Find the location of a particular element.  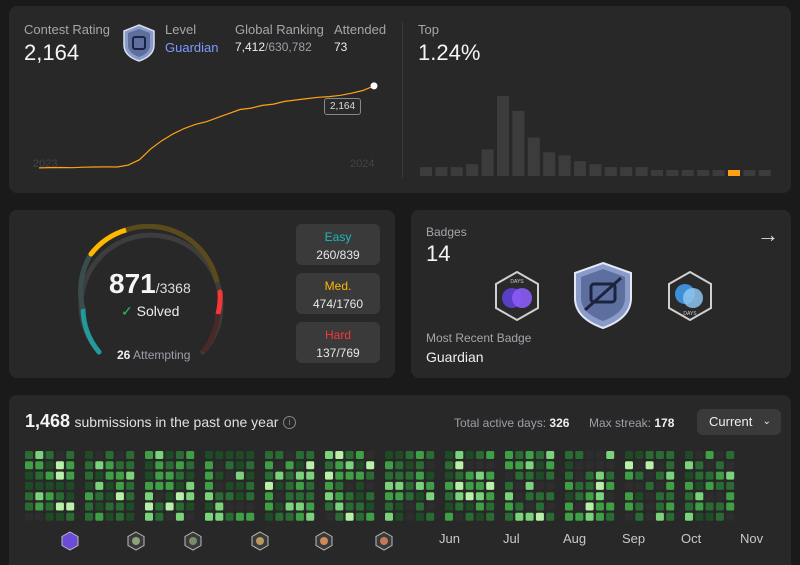

monthly-badge-icon is located at coordinates (136, 541).